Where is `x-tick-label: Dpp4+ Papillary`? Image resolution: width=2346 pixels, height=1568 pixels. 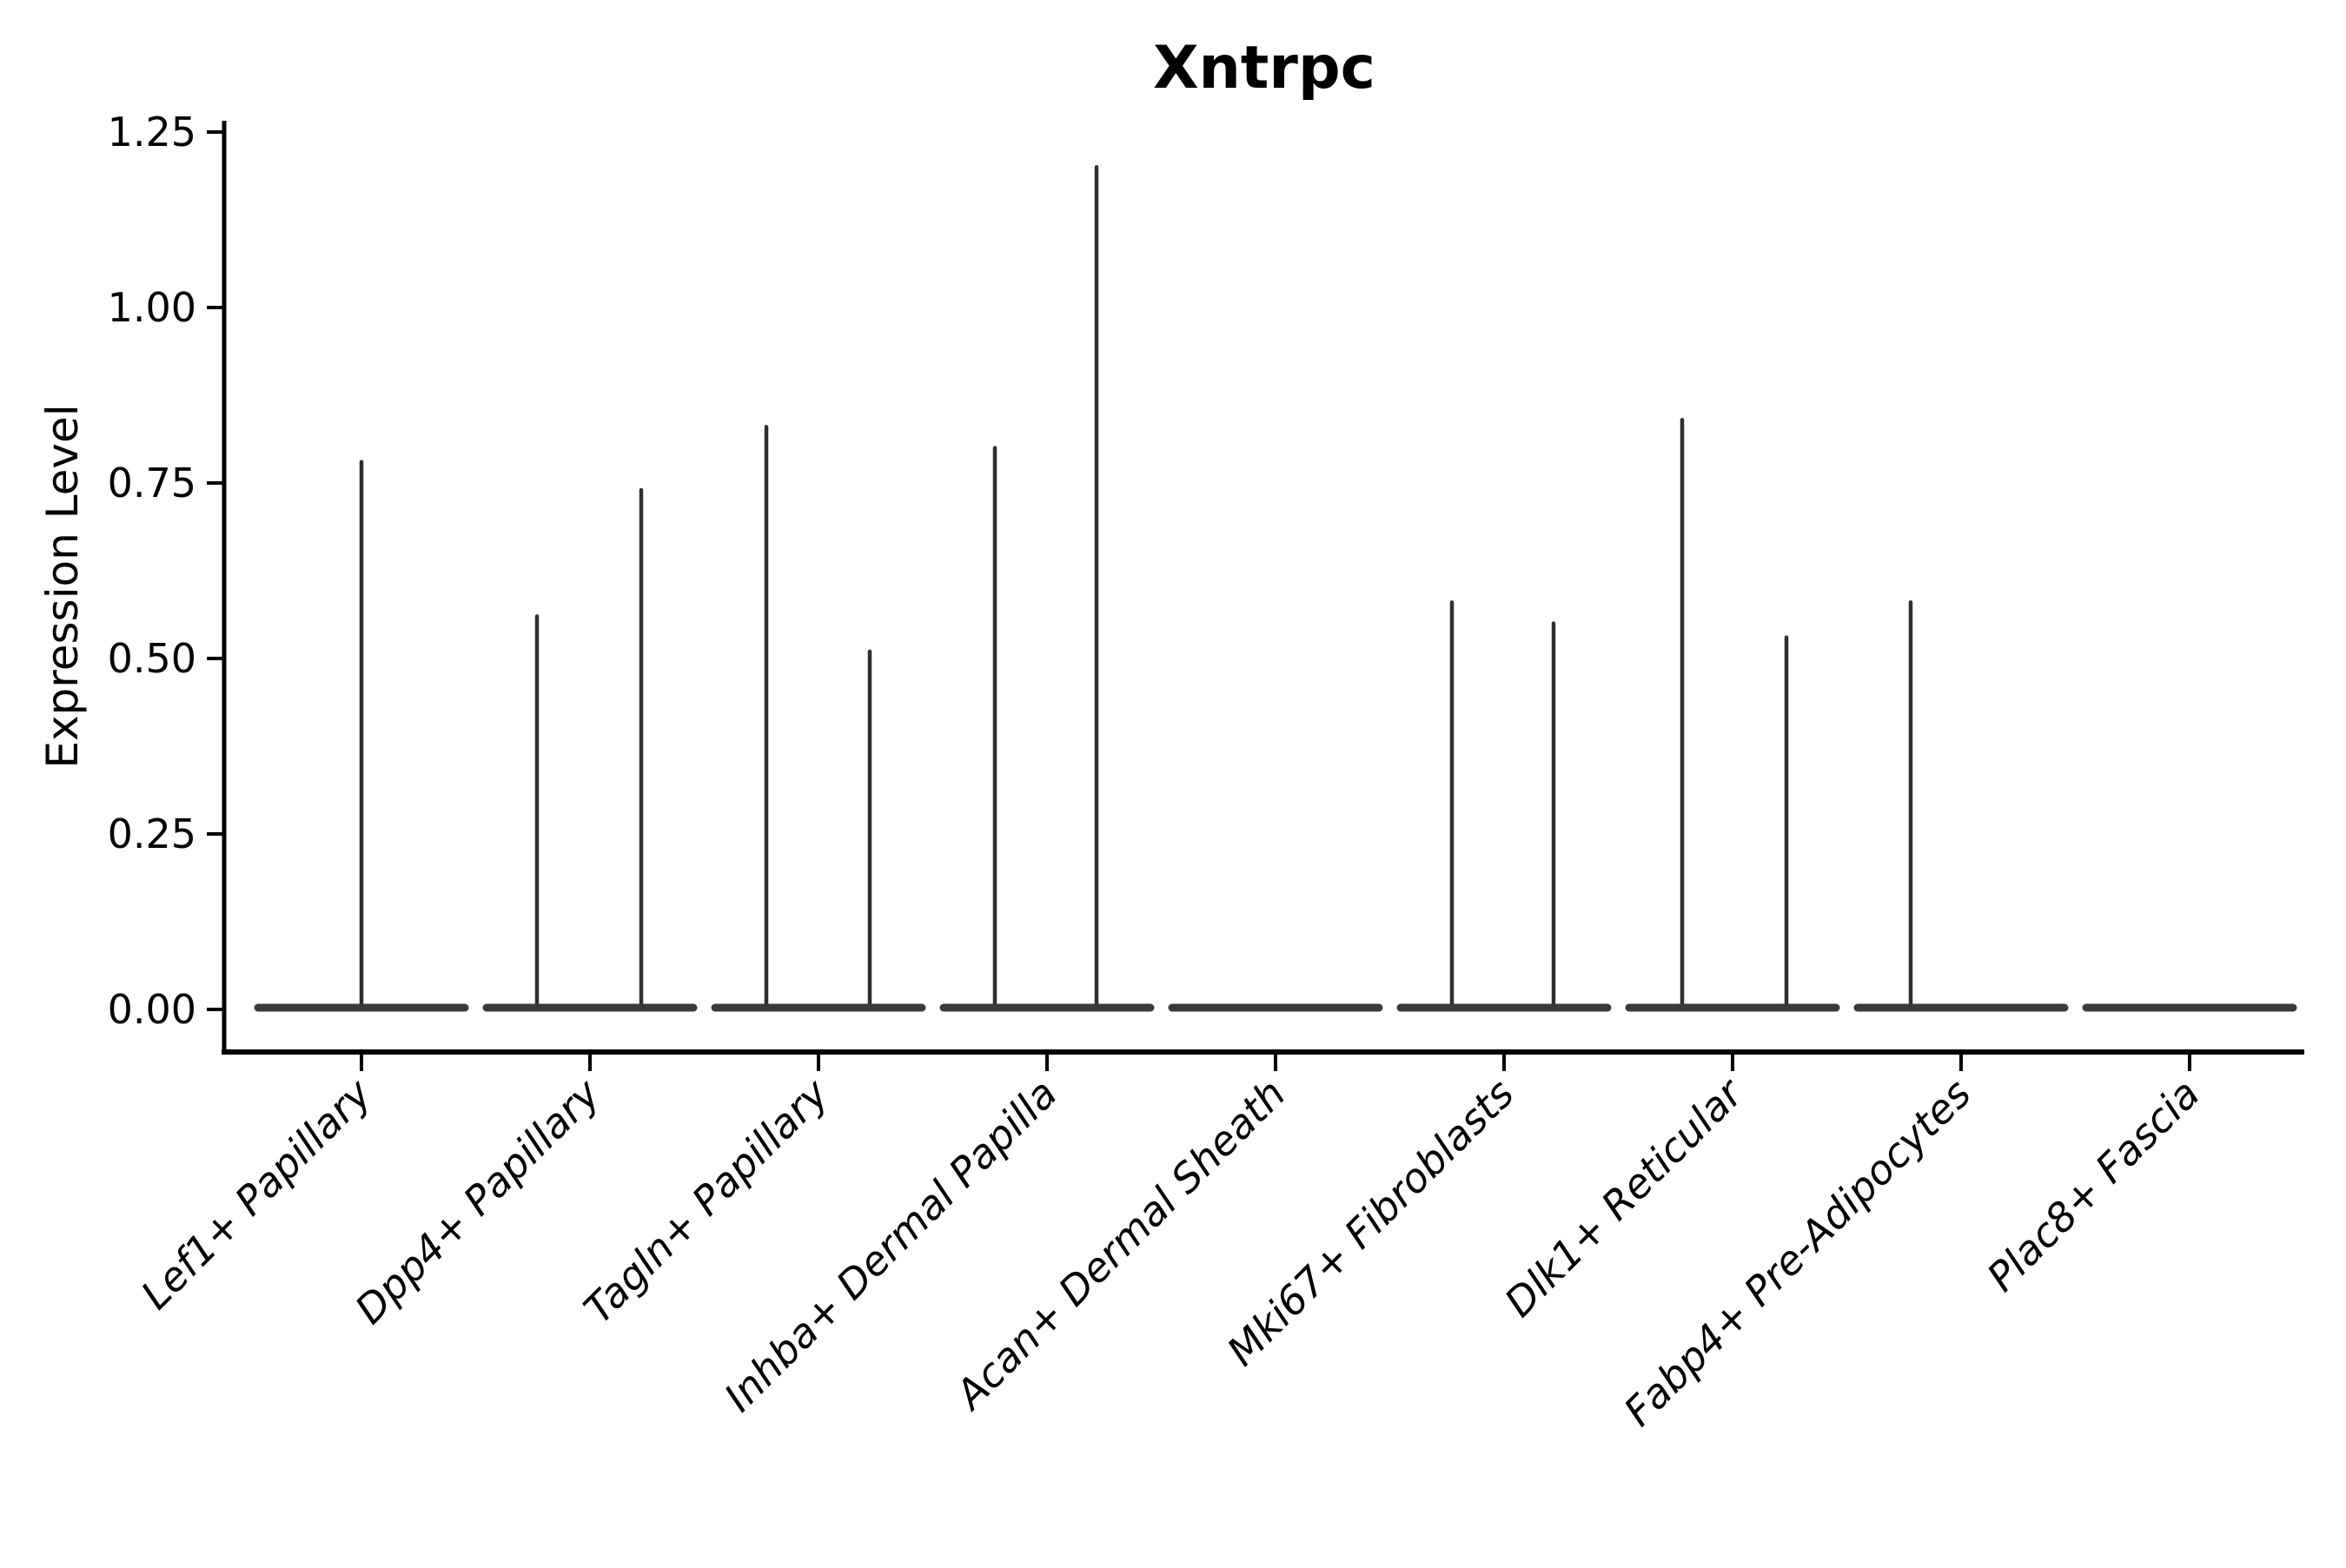 x-tick-label: Dpp4+ Papillary is located at coordinates (477, 1201).